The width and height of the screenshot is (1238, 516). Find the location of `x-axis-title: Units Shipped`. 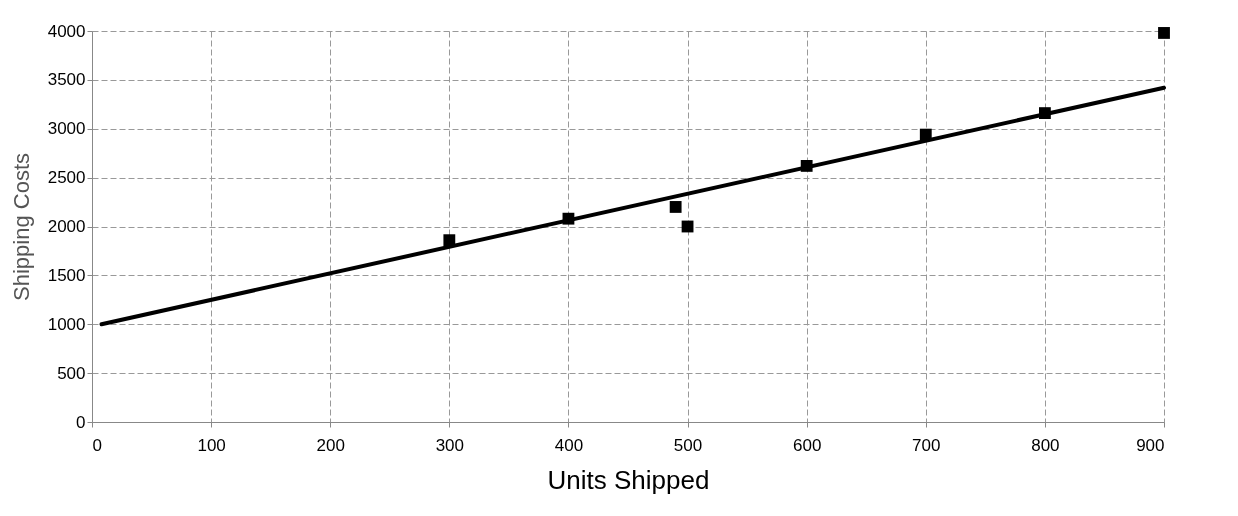

x-axis-title: Units Shipped is located at coordinates (628, 479).